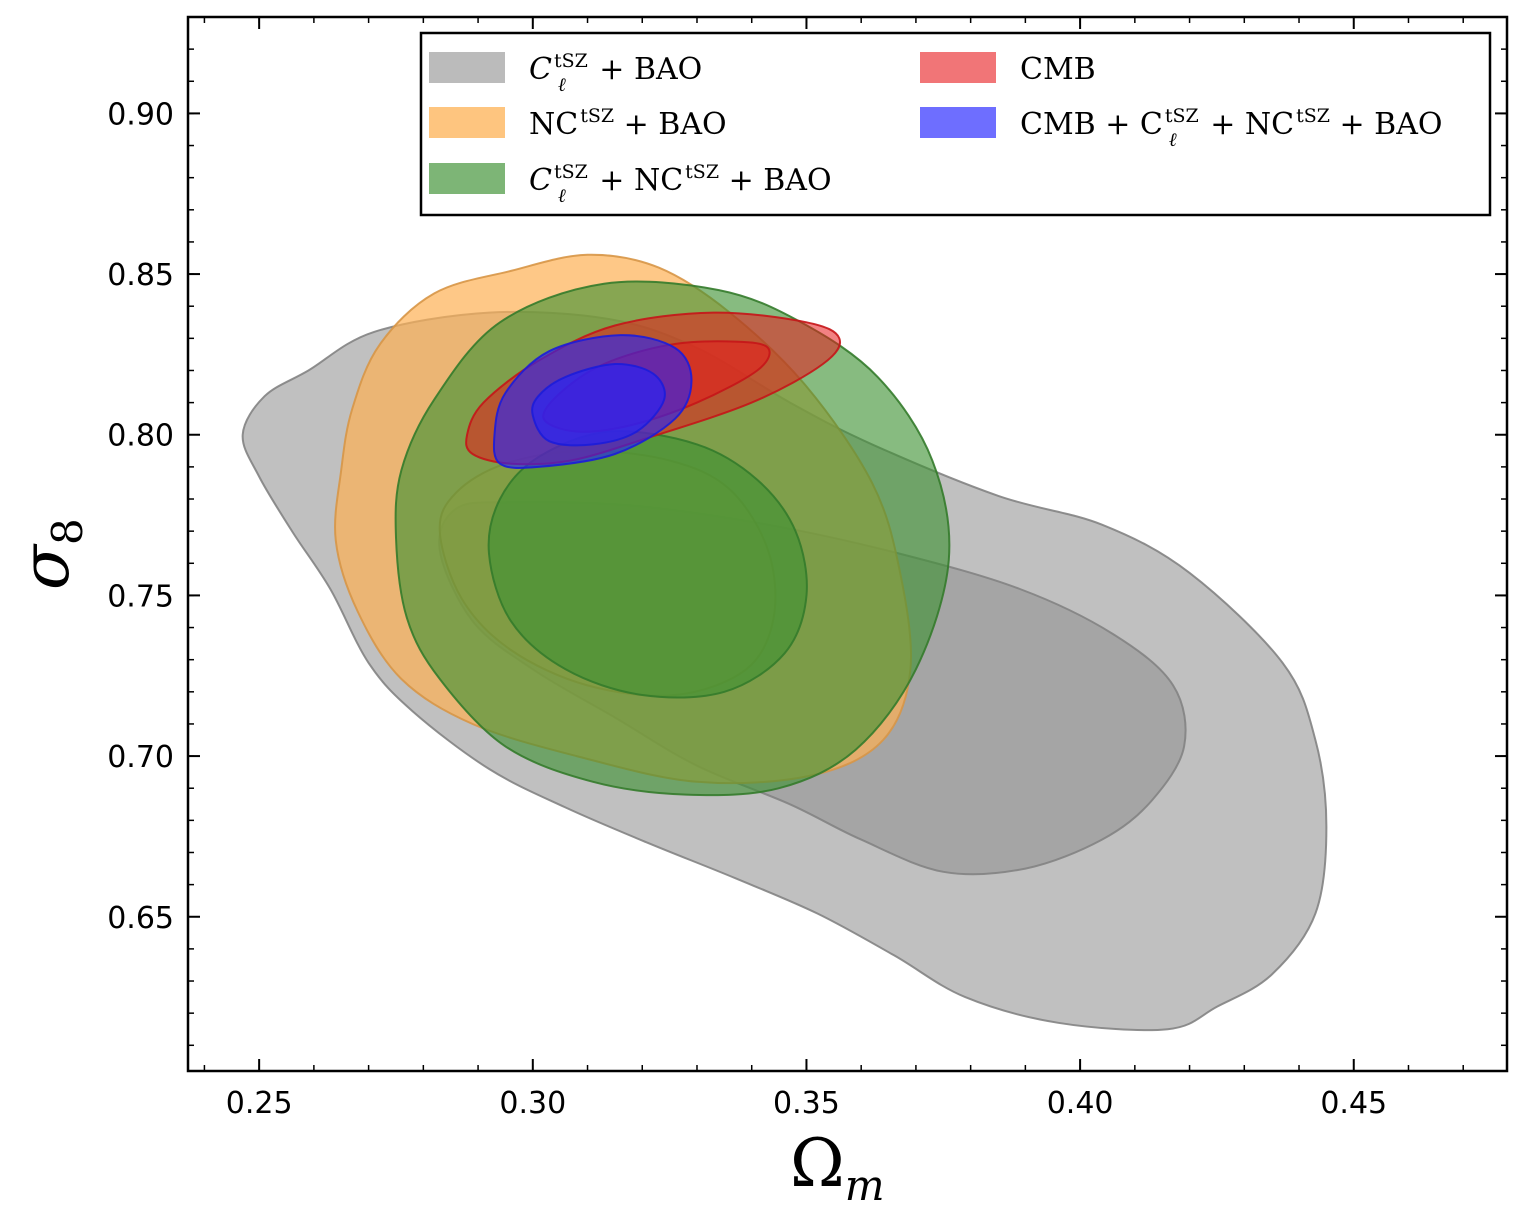 The width and height of the screenshot is (1518, 1212). What do you see at coordinates (1353, 1103) in the screenshot?
I see `x-tick-label: 0.45` at bounding box center [1353, 1103].